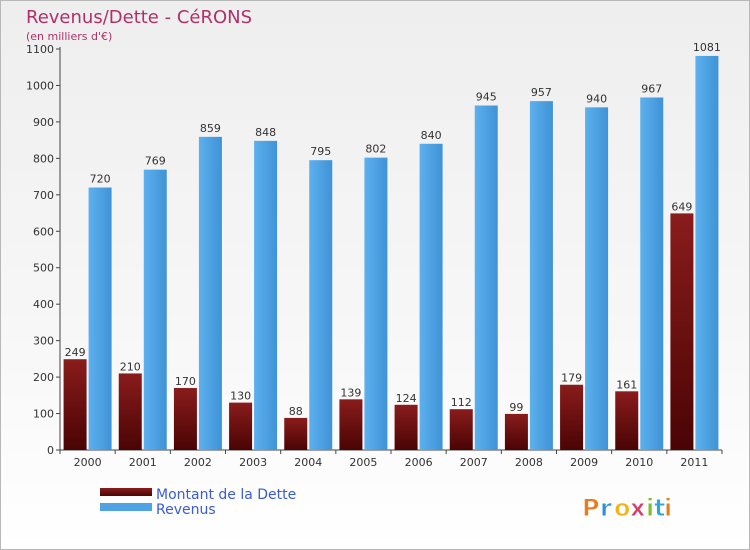  I want to click on x-tick-label: 2001, so click(143, 462).